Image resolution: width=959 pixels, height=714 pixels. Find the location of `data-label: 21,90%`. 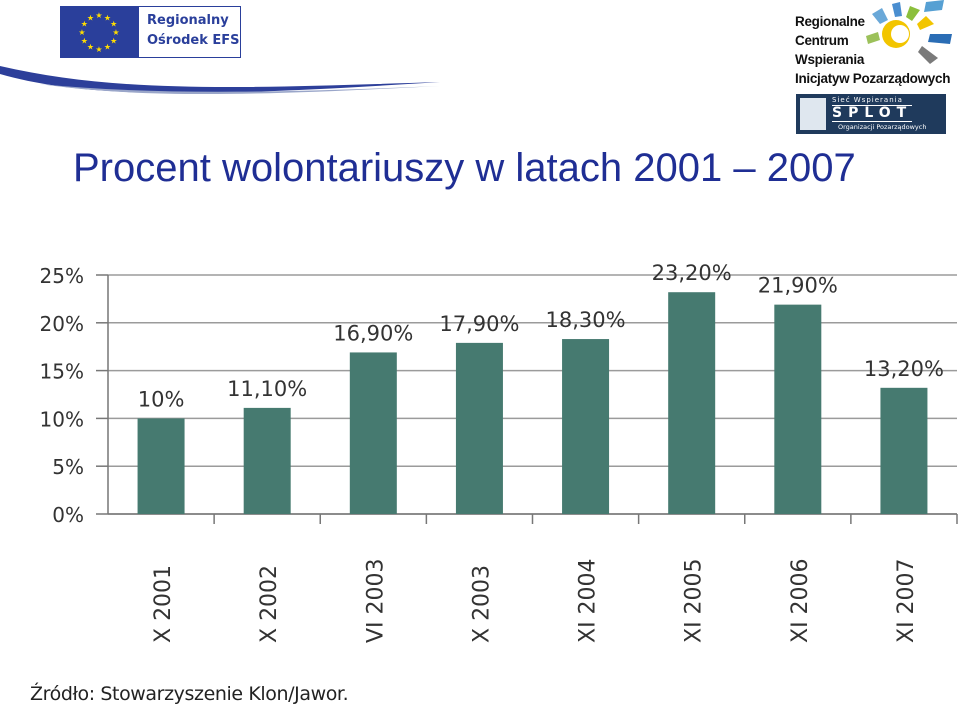

data-label: 21,90% is located at coordinates (798, 286).